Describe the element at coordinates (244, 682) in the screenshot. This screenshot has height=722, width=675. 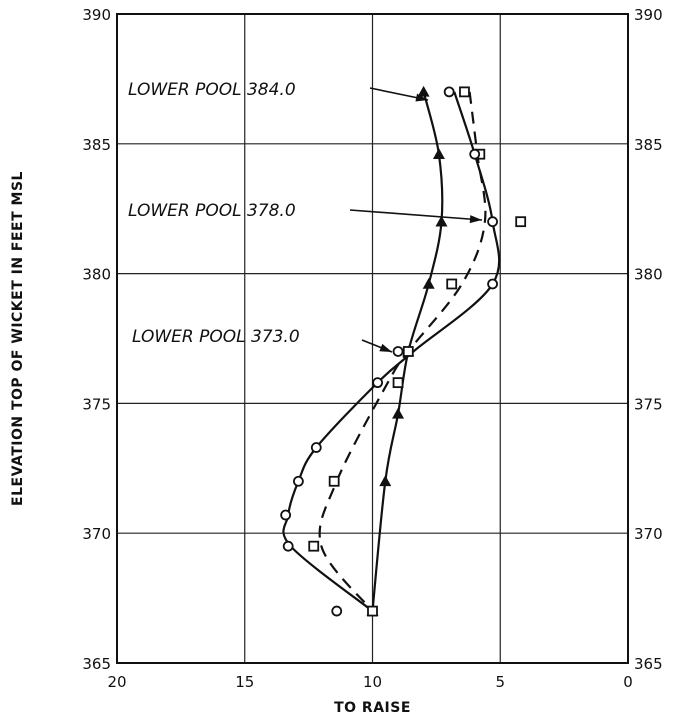
I see `x-tick-label: 15` at that location.